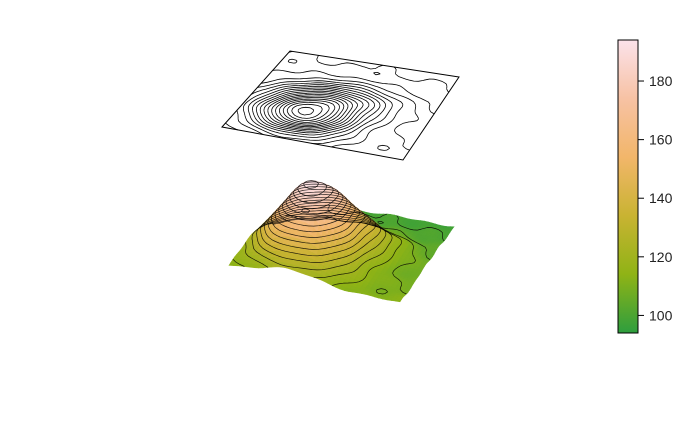 The width and height of the screenshot is (700, 432). I want to click on contour-plane-frame, so click(340, 105).